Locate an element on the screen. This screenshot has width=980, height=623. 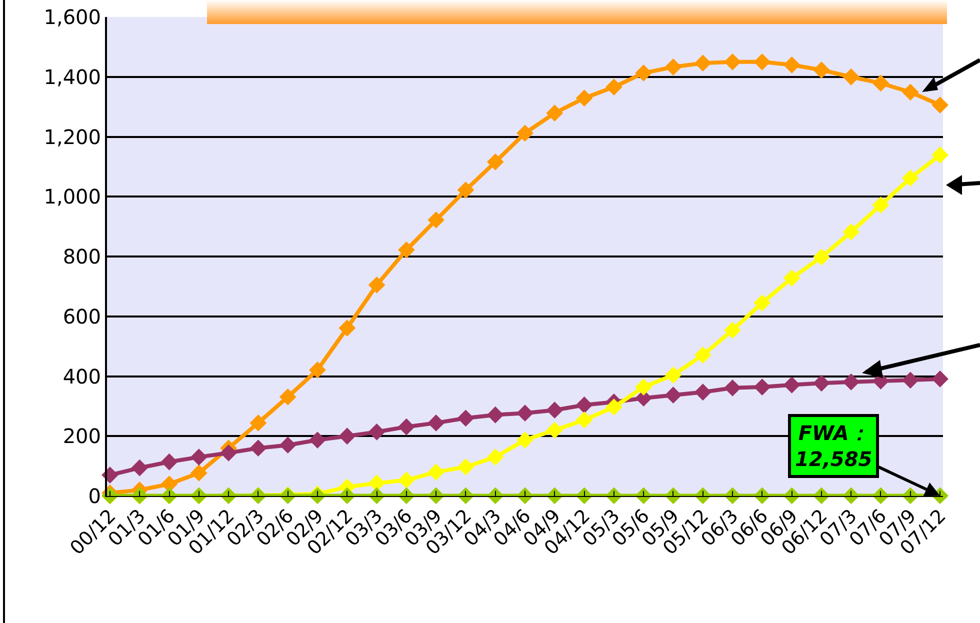
y-tick-label: 400 is located at coordinates (81, 376).